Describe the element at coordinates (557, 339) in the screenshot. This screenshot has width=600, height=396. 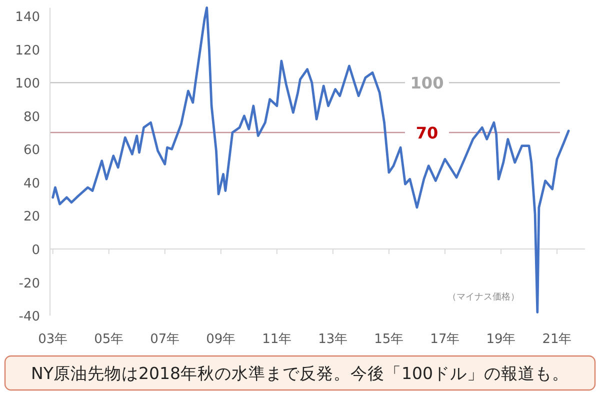
I see `x-tick-label: 21年` at that location.